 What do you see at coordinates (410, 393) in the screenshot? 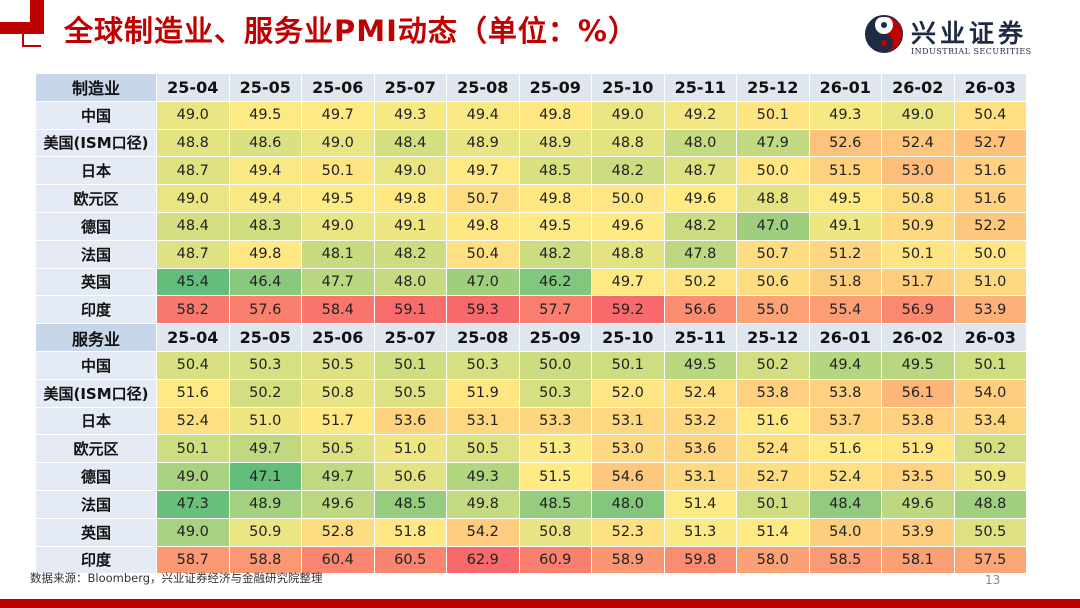
I see `pmi-value-cell: 50.5` at bounding box center [410, 393].